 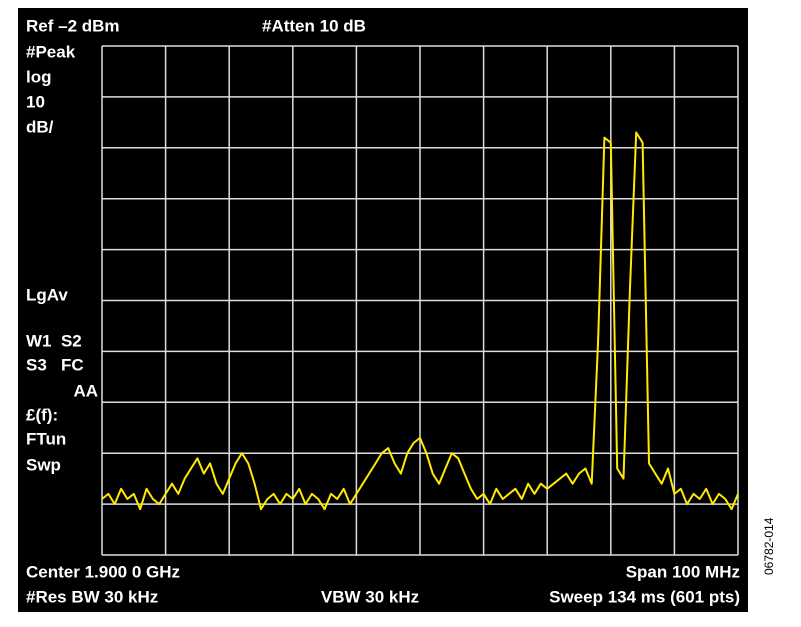 What do you see at coordinates (54, 340) in the screenshot?
I see `side-label: W1 S2` at bounding box center [54, 340].